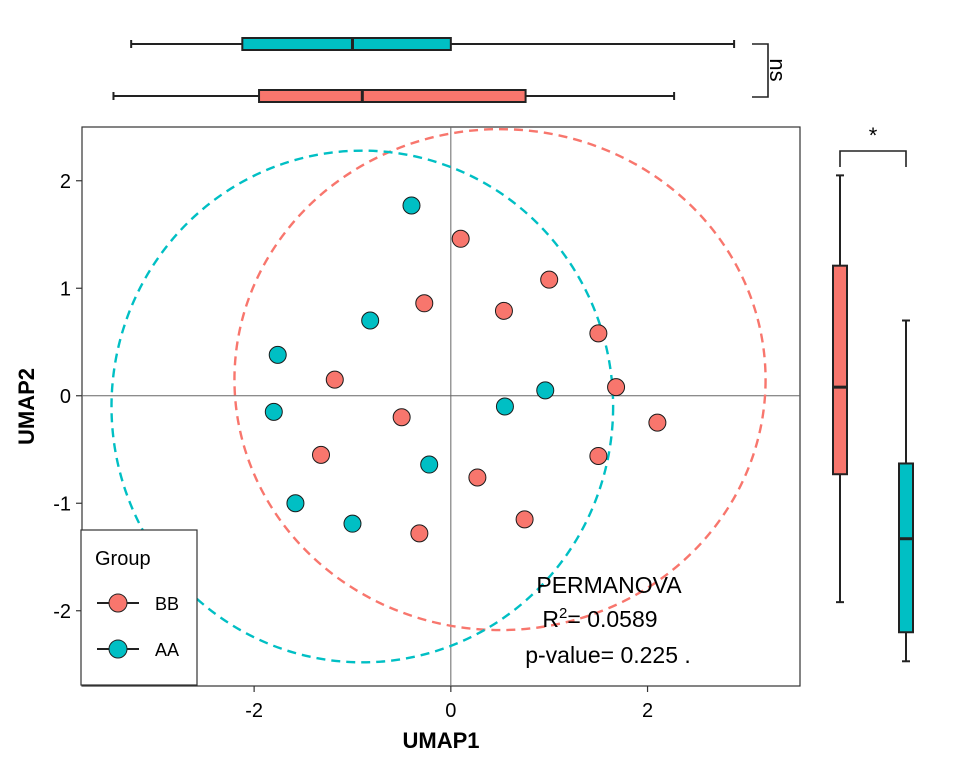 This screenshot has height=768, width=960. Describe the element at coordinates (647, 711) in the screenshot. I see `x-tick-label-2: 2` at that location.